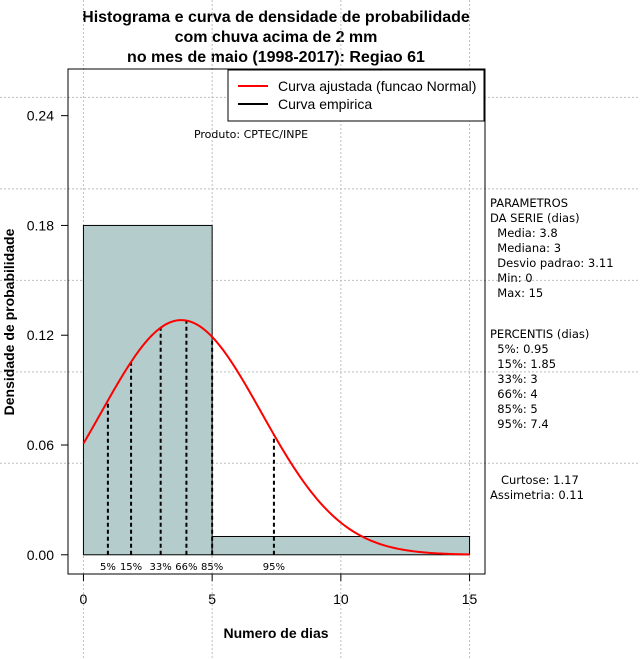 The height and width of the screenshot is (660, 640). What do you see at coordinates (161, 567) in the screenshot?
I see `percentile-label: 33%` at bounding box center [161, 567].